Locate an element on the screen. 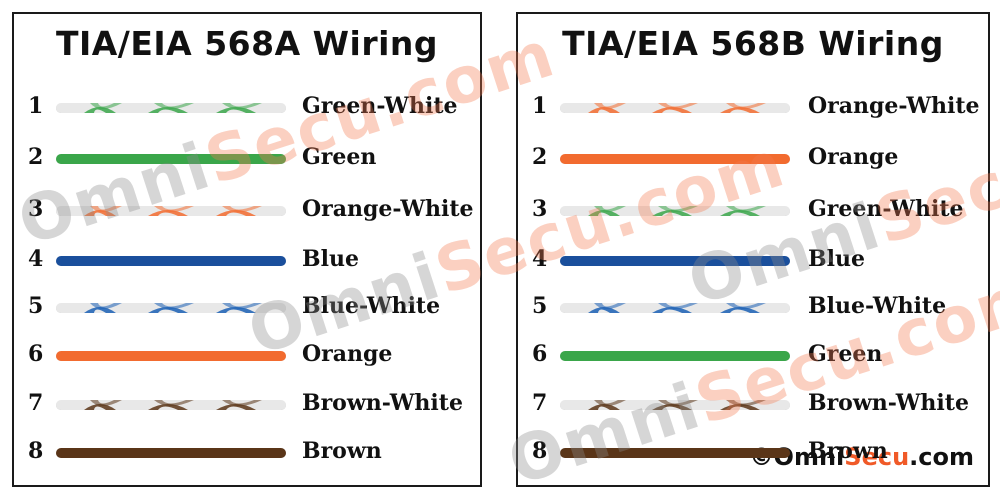 The width and height of the screenshot is (1000, 500). copyright-logo: ©OmniSecu.com is located at coordinates (862, 457).